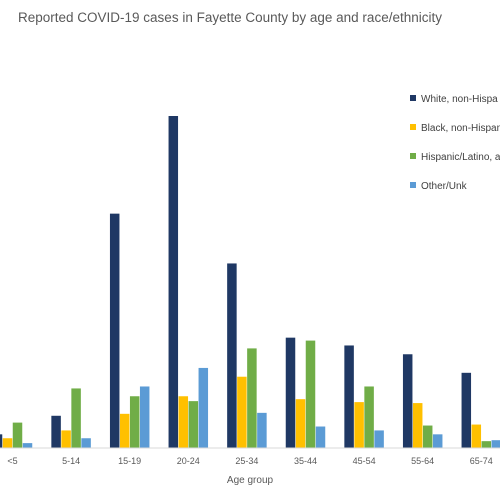 This screenshot has width=500, height=500. Describe the element at coordinates (422, 461) in the screenshot. I see `x-tick-label: 55-64` at that location.